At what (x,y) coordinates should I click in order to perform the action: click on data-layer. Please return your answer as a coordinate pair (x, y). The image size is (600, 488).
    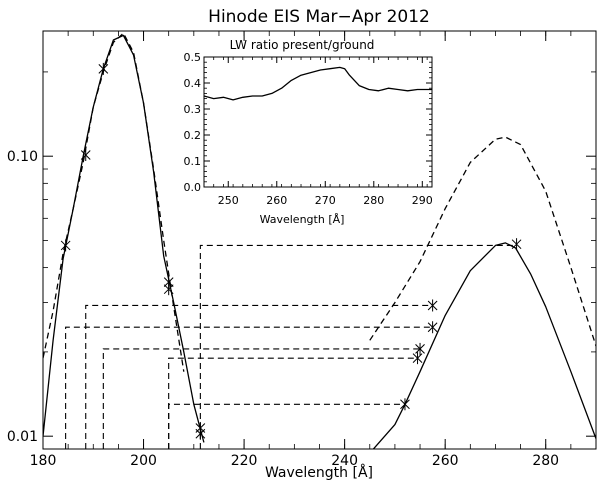
    Looking at the image, I should click on (318, 83).